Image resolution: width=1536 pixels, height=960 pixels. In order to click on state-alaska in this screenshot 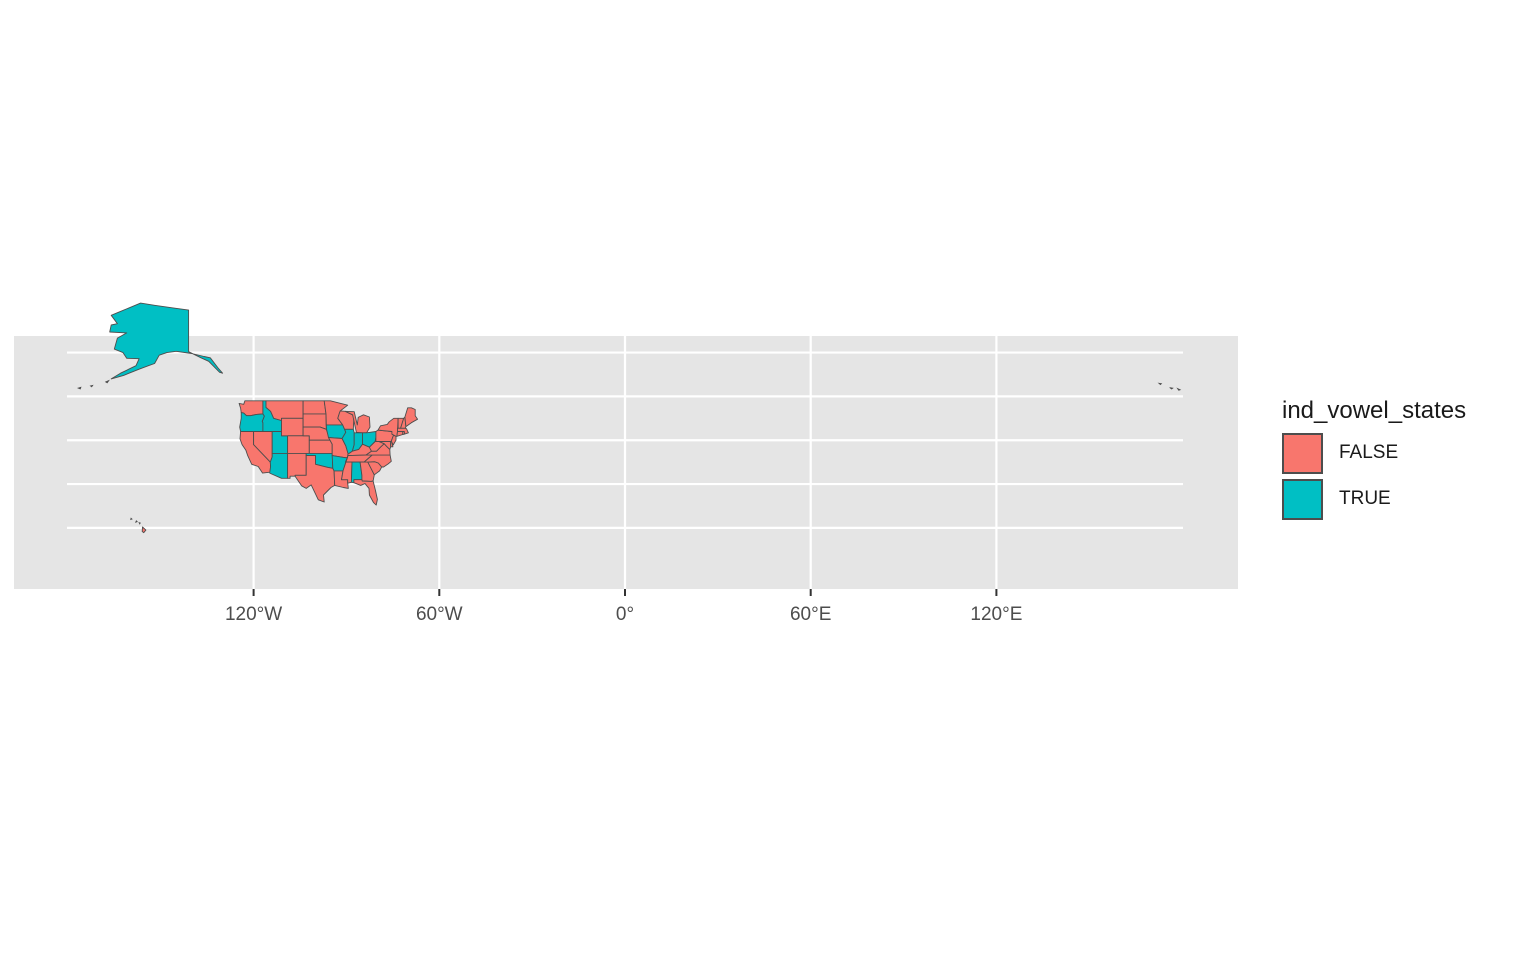, I will do `click(166, 341)`.